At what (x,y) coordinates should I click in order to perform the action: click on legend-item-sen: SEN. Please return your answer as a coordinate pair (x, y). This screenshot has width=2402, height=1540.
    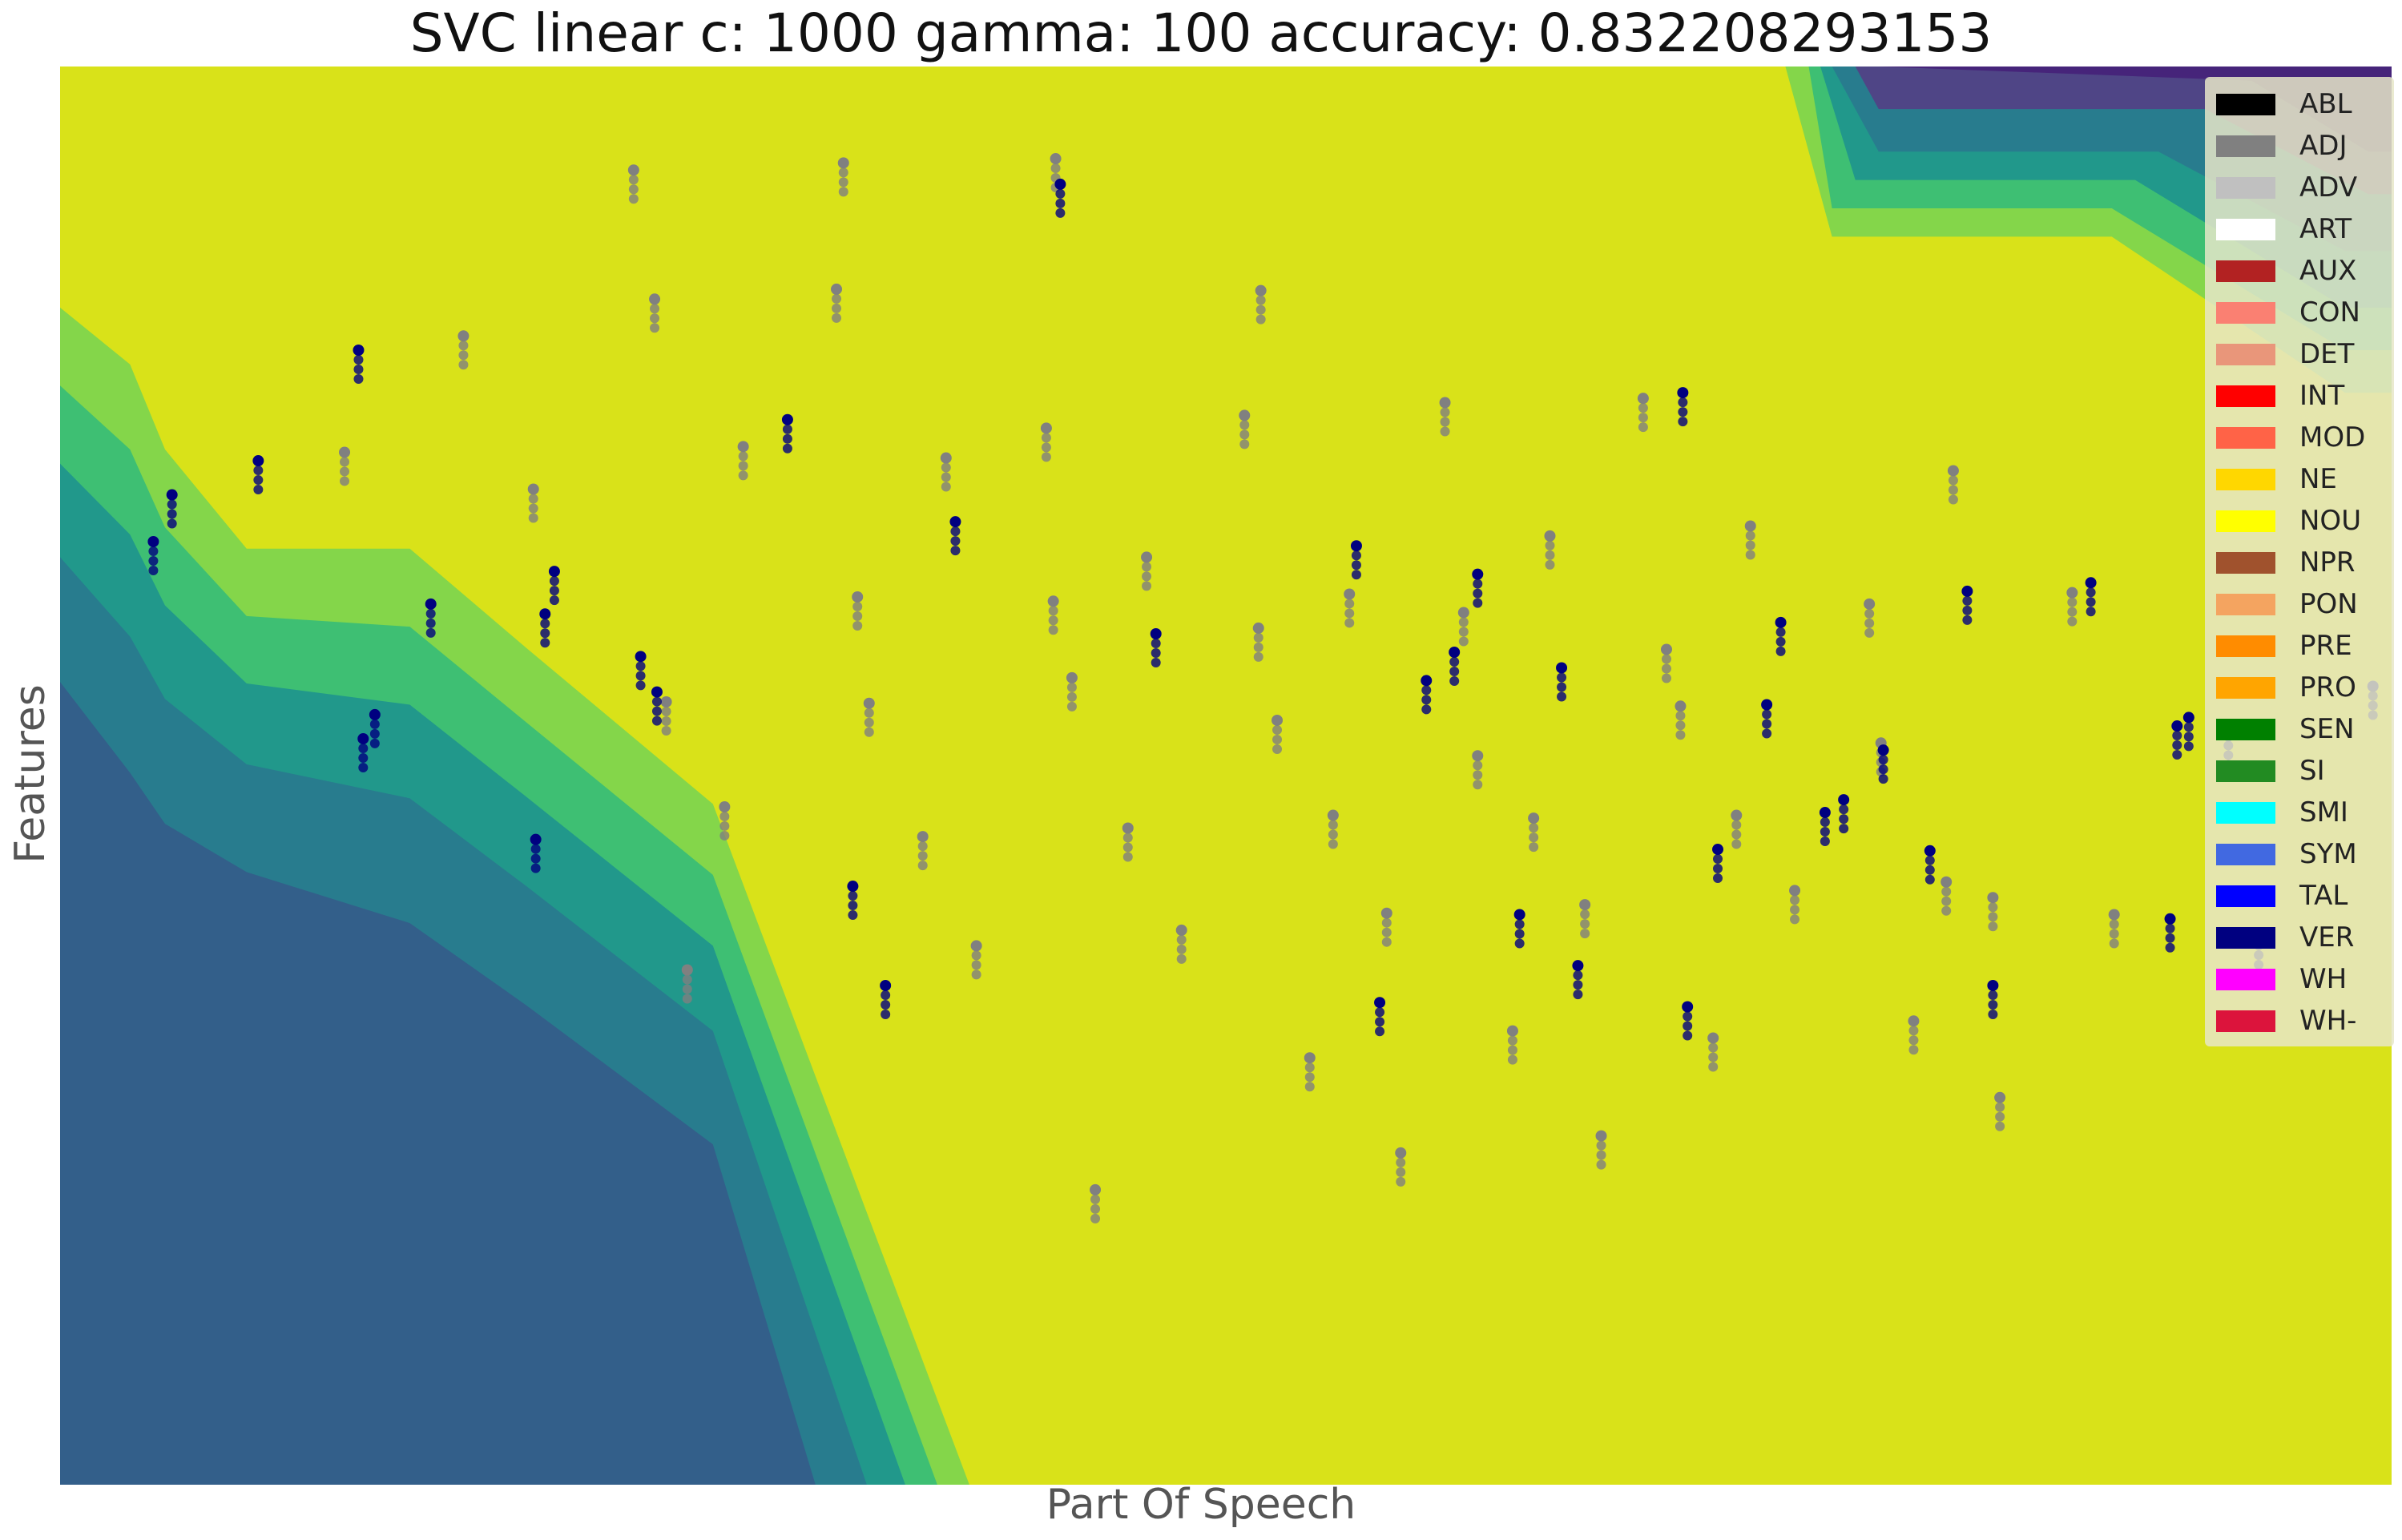
    Looking at the image, I should click on (2285, 730).